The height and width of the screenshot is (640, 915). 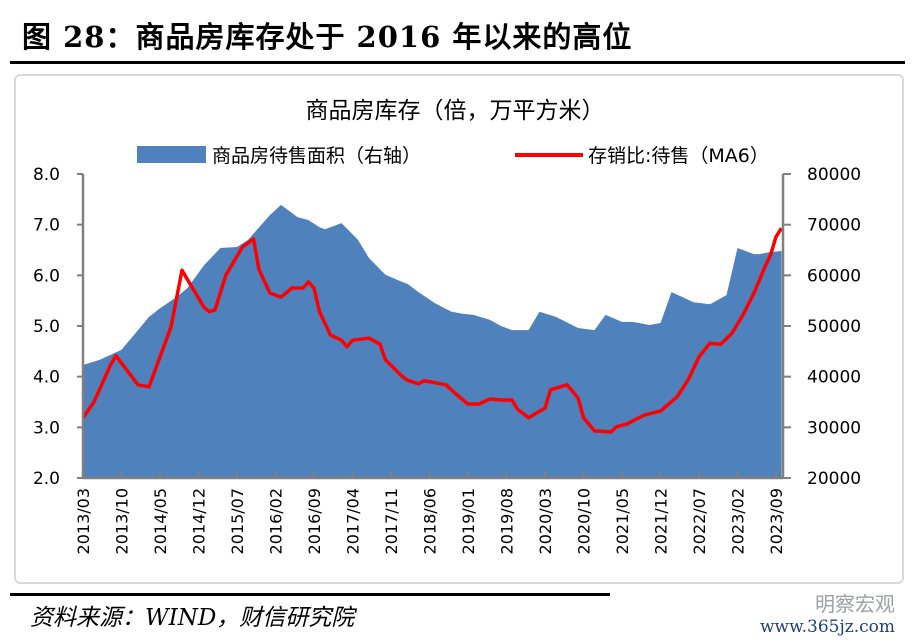 I want to click on left-axis-tick-label: 5.0, so click(x=46, y=327).